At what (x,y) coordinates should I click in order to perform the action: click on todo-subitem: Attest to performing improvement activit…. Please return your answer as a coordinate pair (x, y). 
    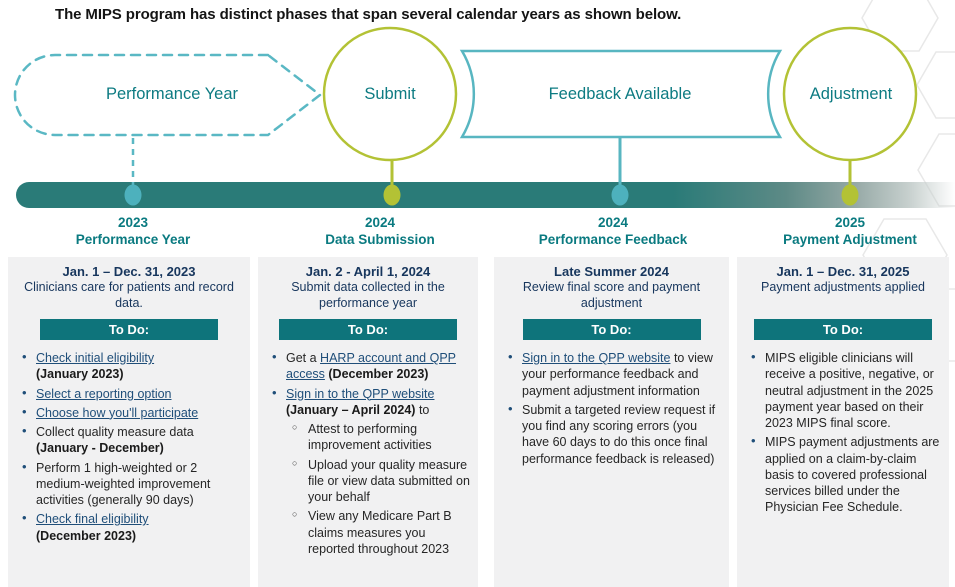
    Looking at the image, I should click on (383, 437).